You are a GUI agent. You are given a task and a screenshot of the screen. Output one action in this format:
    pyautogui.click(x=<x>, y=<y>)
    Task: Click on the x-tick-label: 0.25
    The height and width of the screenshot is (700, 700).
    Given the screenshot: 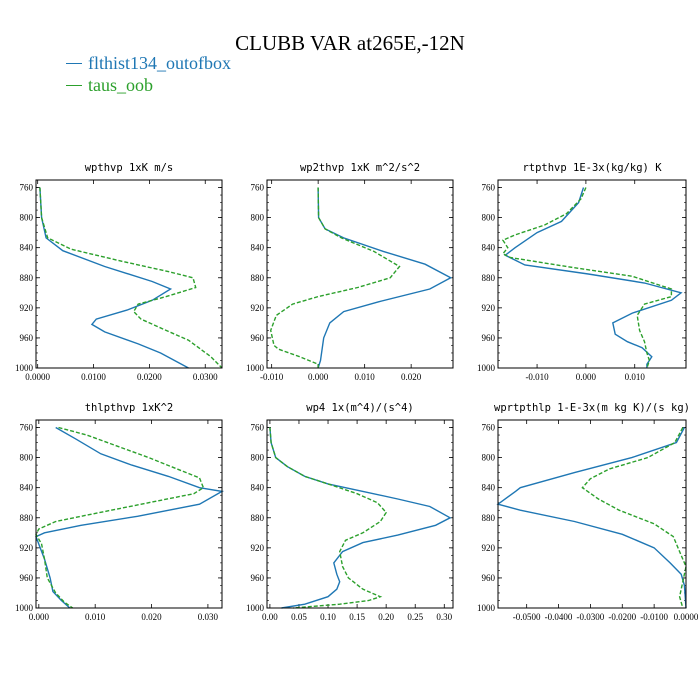 What is the action you would take?
    pyautogui.click(x=415, y=617)
    